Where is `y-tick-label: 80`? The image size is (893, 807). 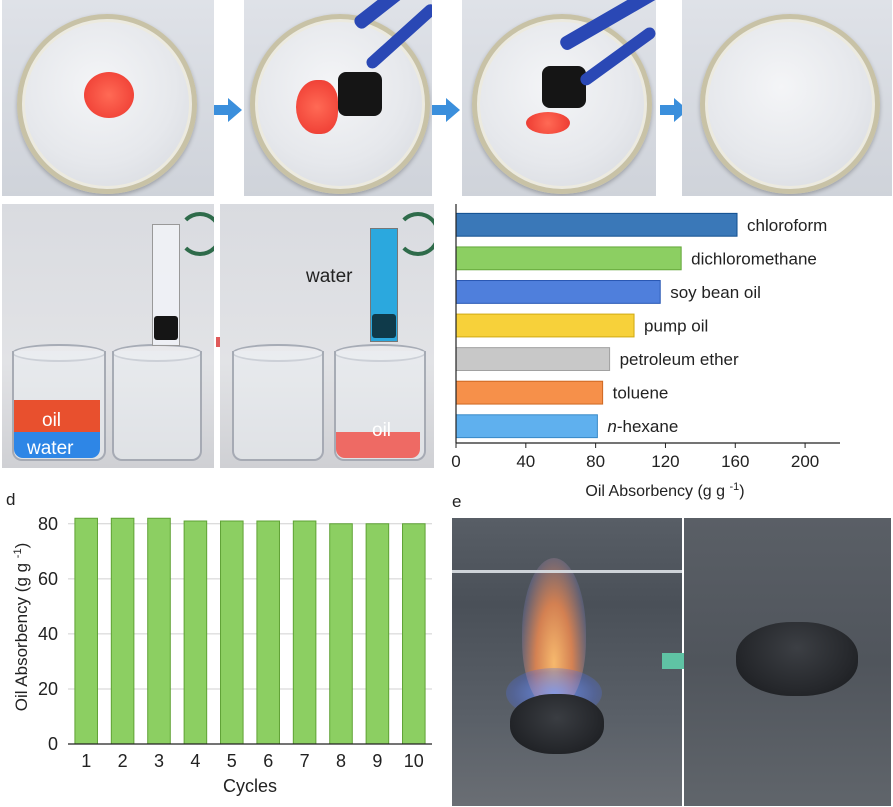 y-tick-label: 80 is located at coordinates (48, 524).